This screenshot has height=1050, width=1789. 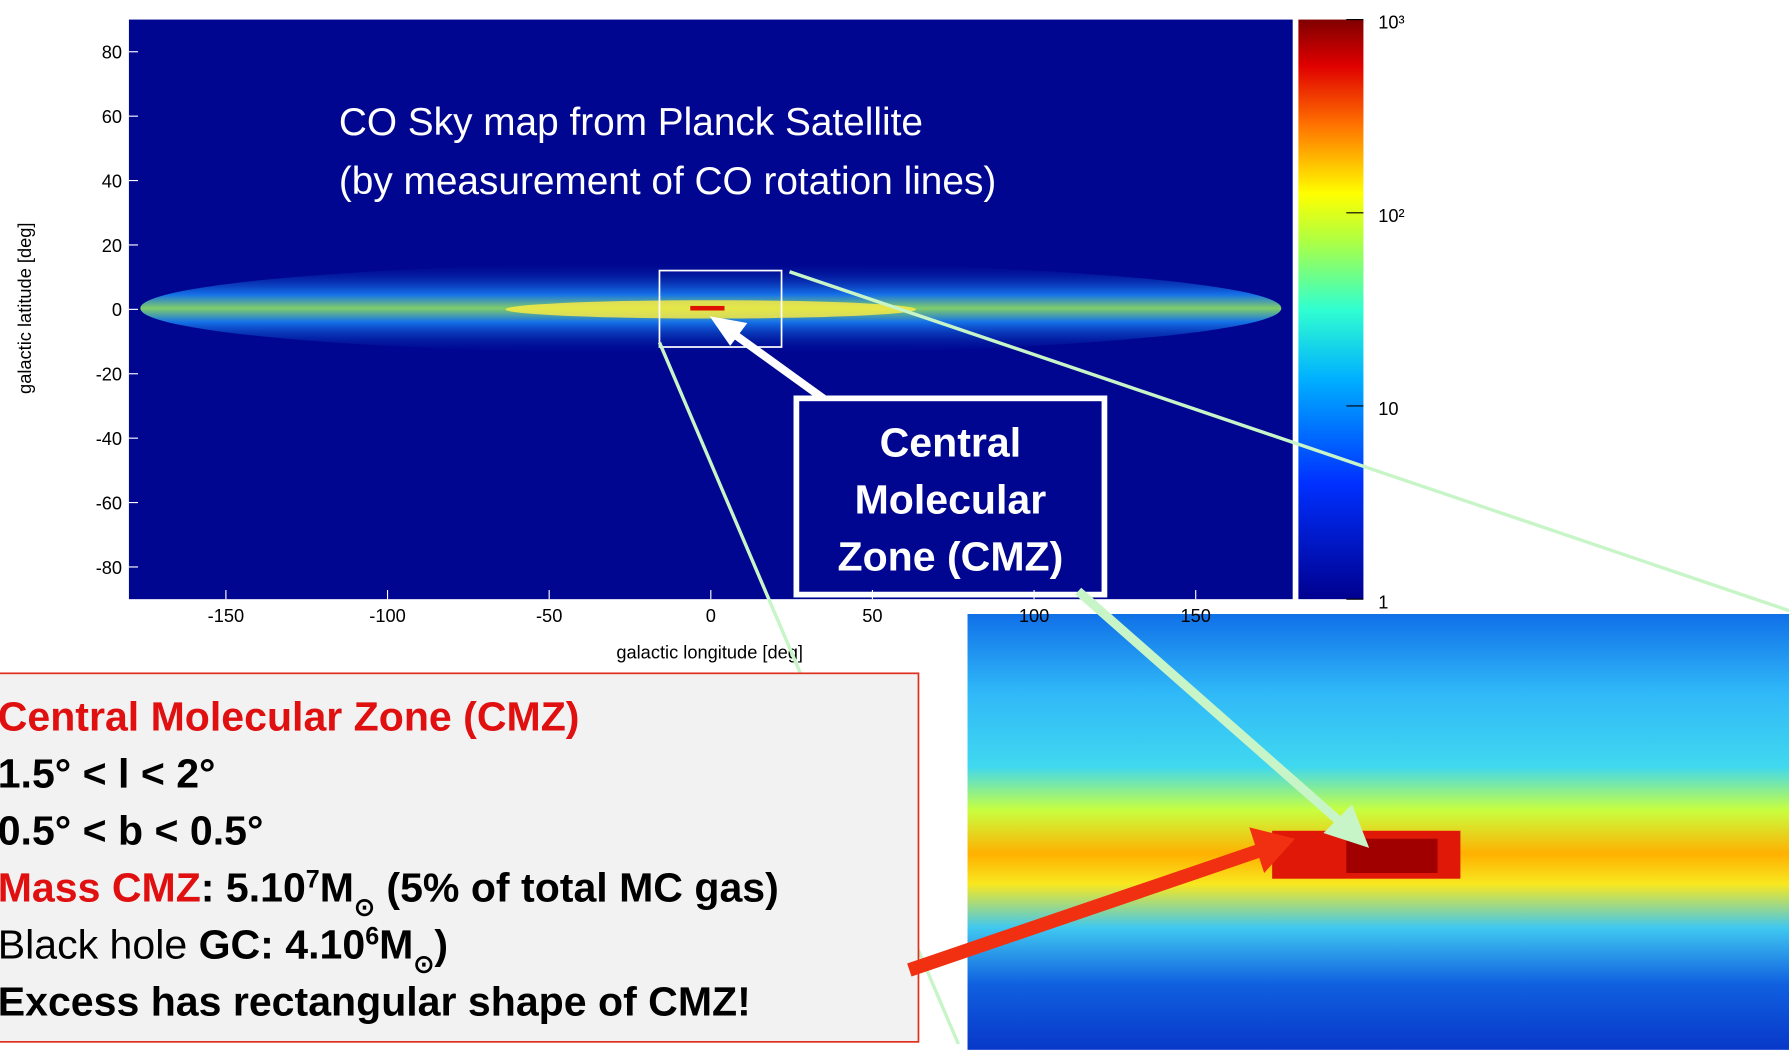 I want to click on colorbar-tick-label: 10, so click(x=1388, y=408).